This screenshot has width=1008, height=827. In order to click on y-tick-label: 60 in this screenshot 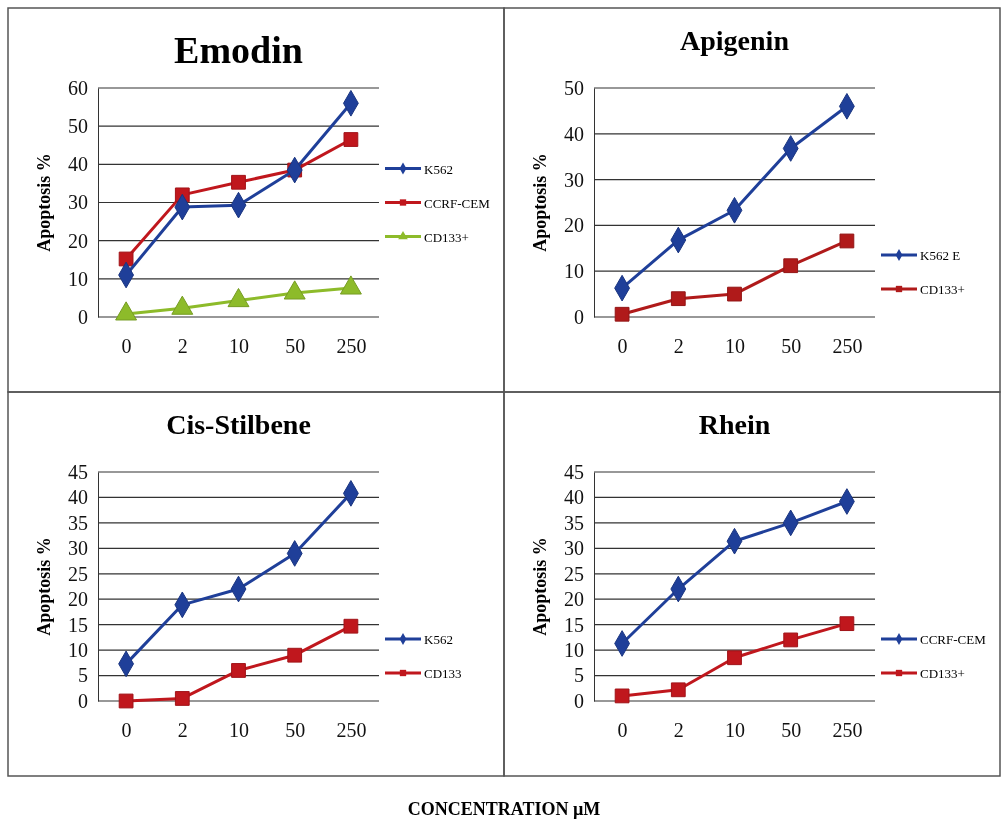, I will do `click(78, 87)`.